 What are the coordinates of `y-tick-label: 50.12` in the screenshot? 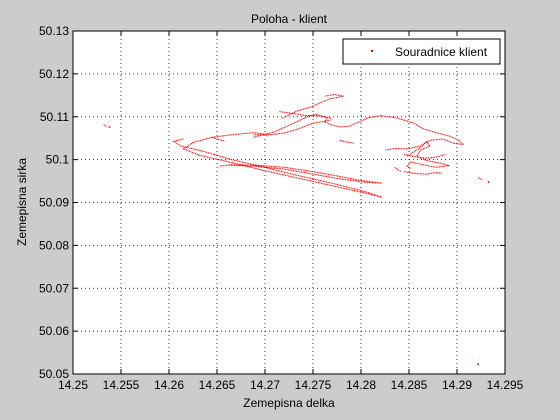 It's located at (54, 74).